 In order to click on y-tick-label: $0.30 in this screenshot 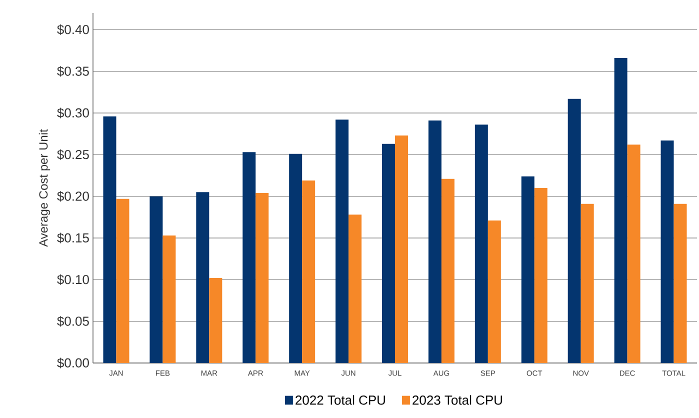, I will do `click(73, 113)`.